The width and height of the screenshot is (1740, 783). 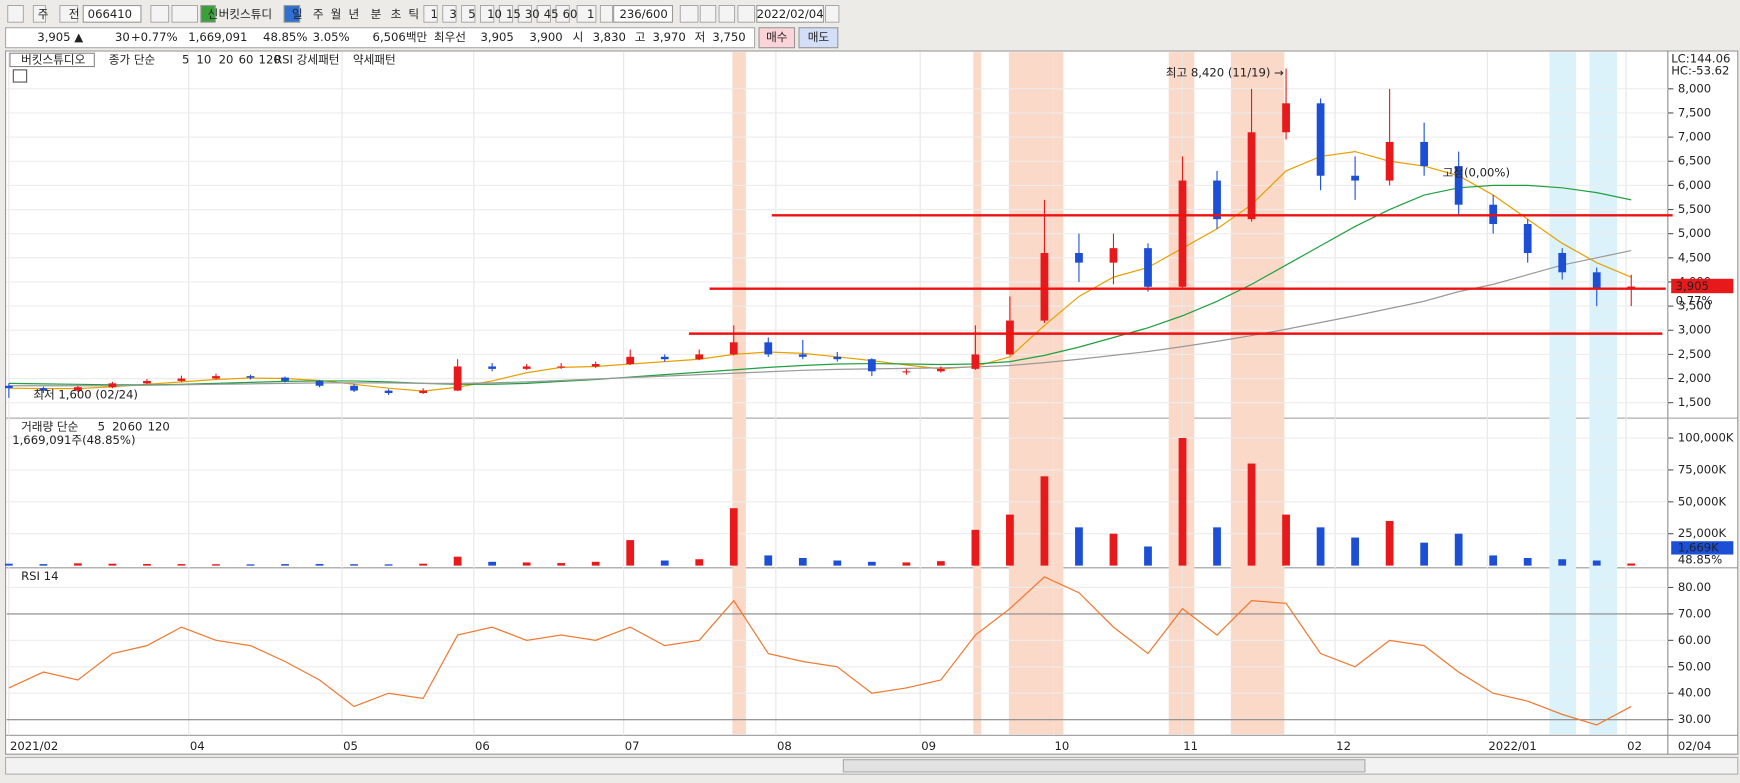 What do you see at coordinates (159, 426) in the screenshot?
I see `legend-period: 120` at bounding box center [159, 426].